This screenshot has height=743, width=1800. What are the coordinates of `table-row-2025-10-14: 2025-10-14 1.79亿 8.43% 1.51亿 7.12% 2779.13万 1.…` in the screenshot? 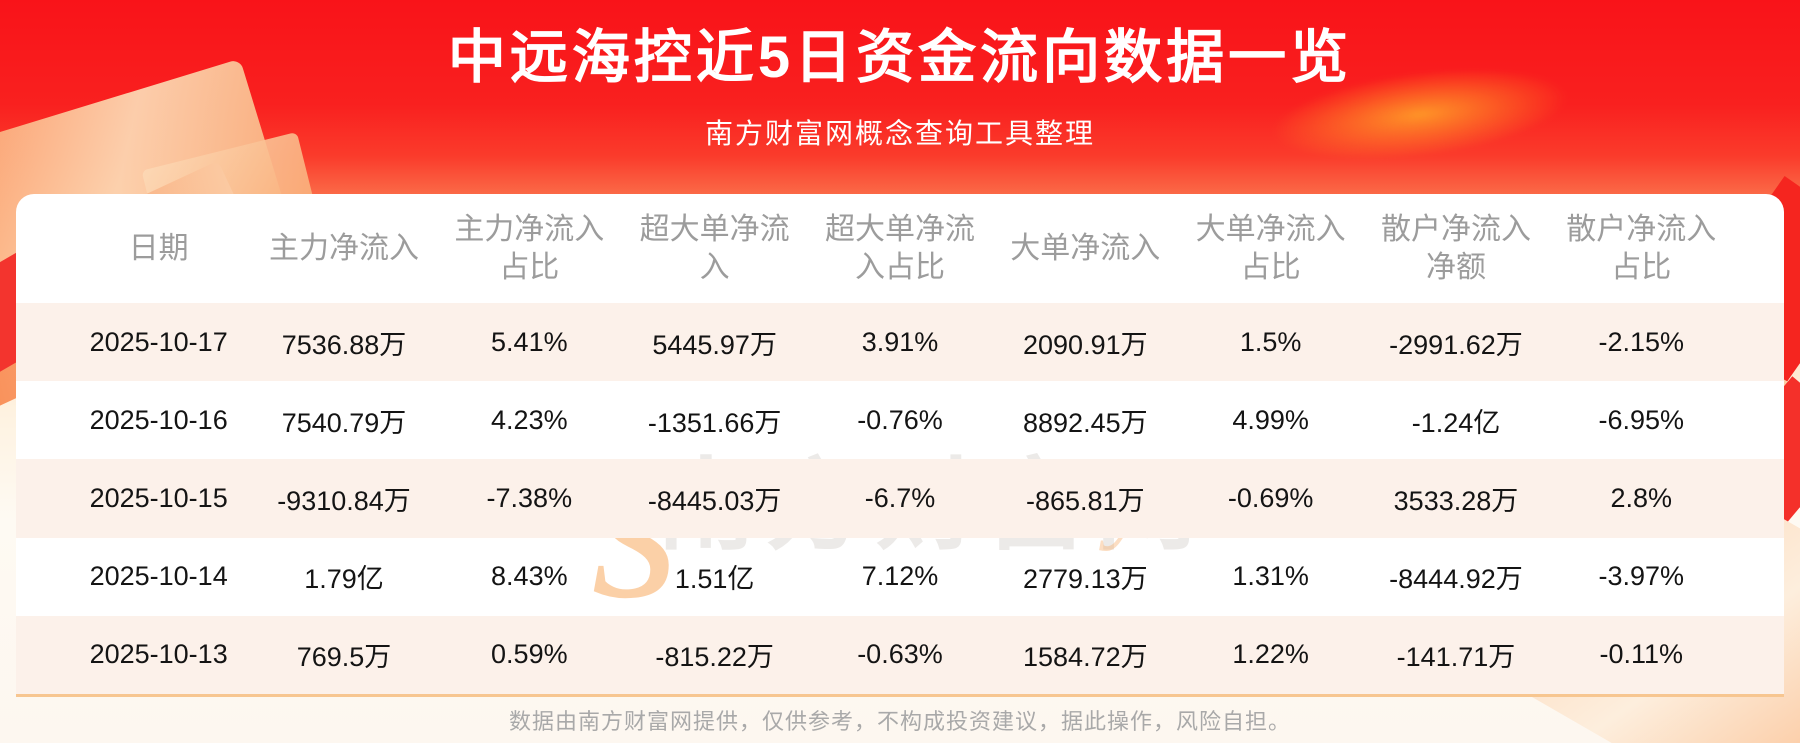 It's located at (900, 577).